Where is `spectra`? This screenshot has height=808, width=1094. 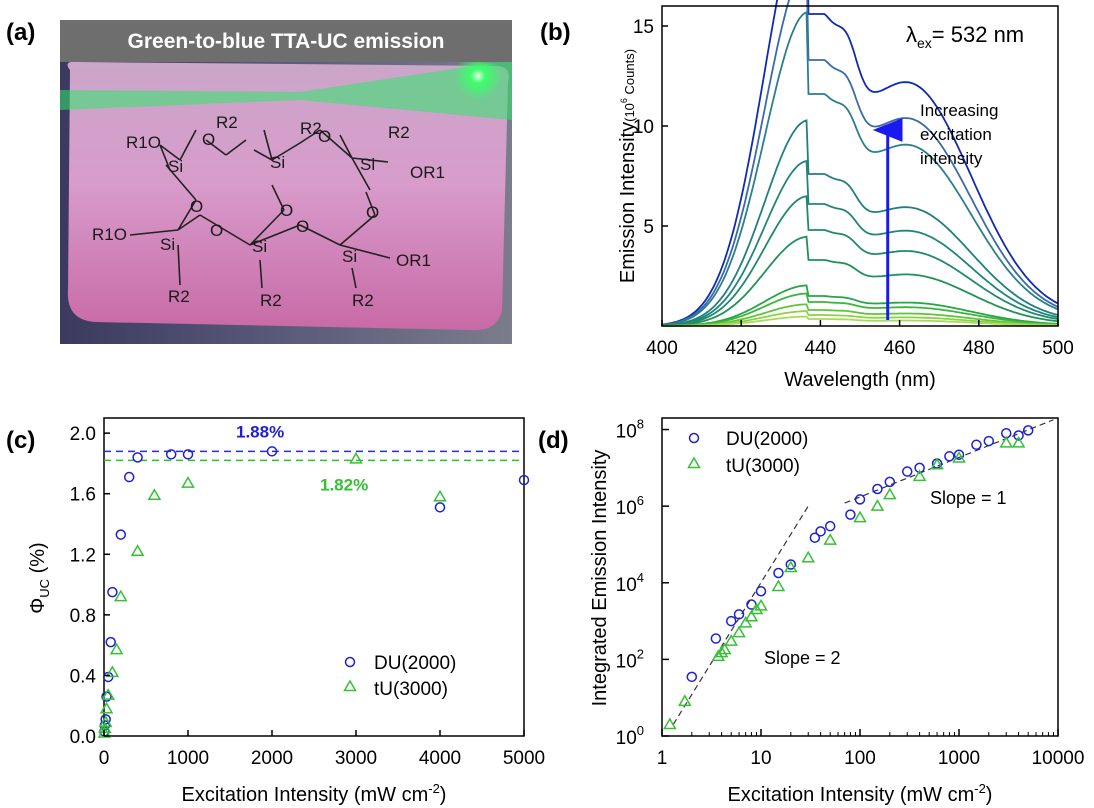 spectra is located at coordinates (860, 163).